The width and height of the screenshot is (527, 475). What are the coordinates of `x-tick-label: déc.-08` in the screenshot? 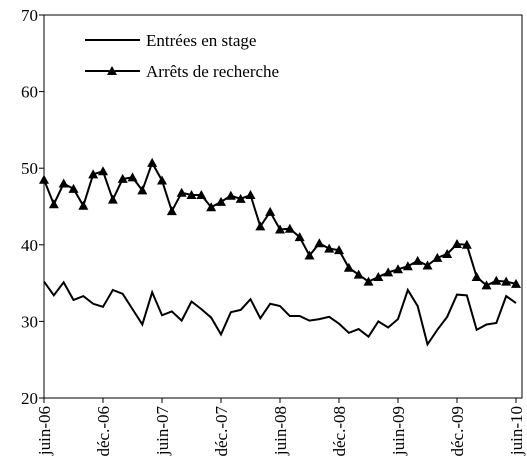 It's located at (339, 431).